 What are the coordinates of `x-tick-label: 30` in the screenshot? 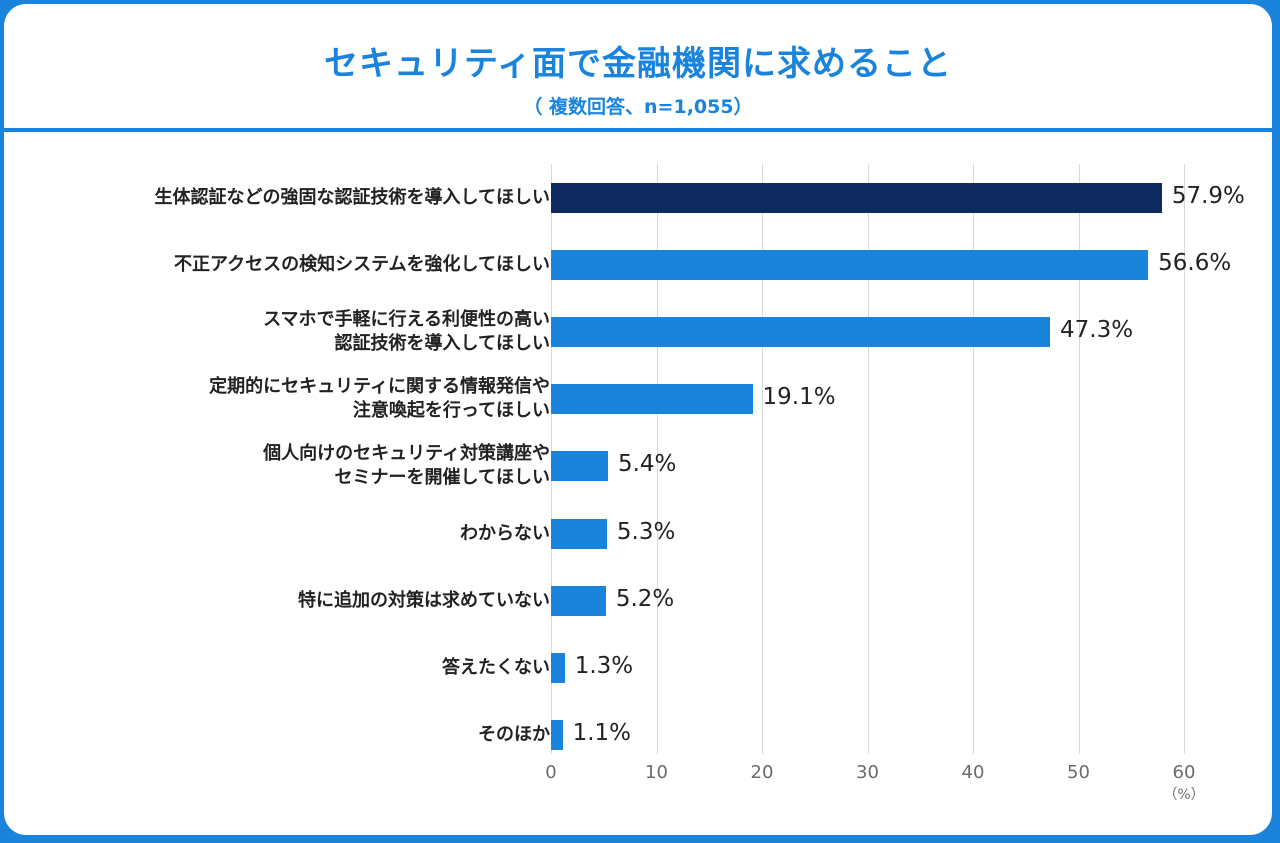 It's located at (867, 772).